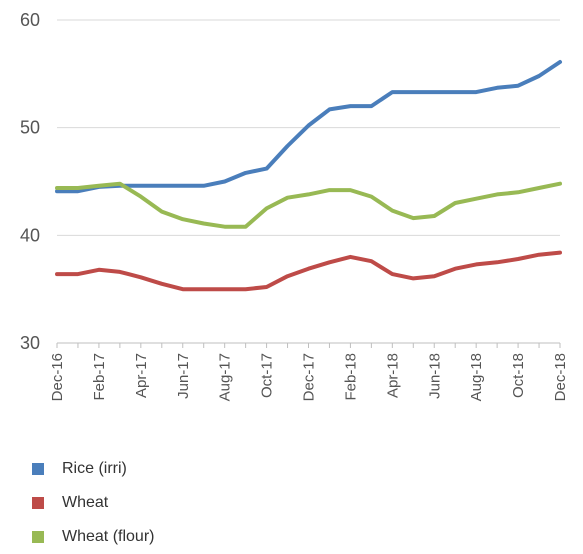 This screenshot has height=554, width=583. Describe the element at coordinates (309, 377) in the screenshot. I see `x-tick-label: Dec-17` at that location.